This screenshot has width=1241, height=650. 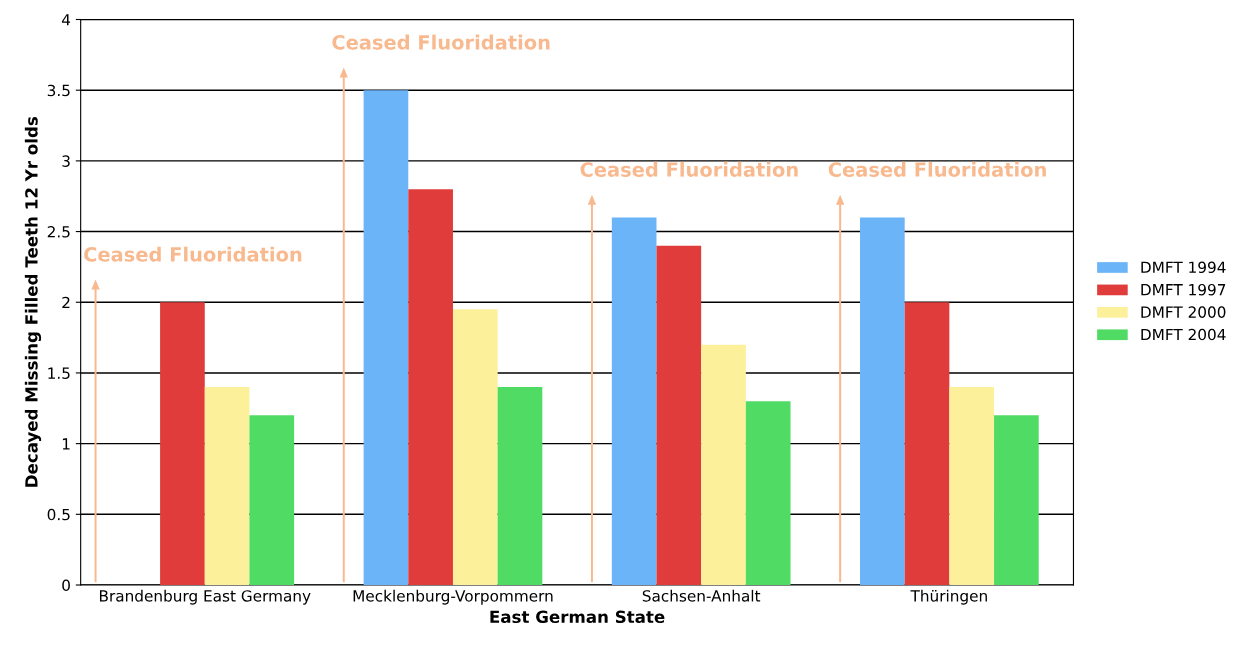 I want to click on y-tick-label: 2, so click(x=66, y=302).